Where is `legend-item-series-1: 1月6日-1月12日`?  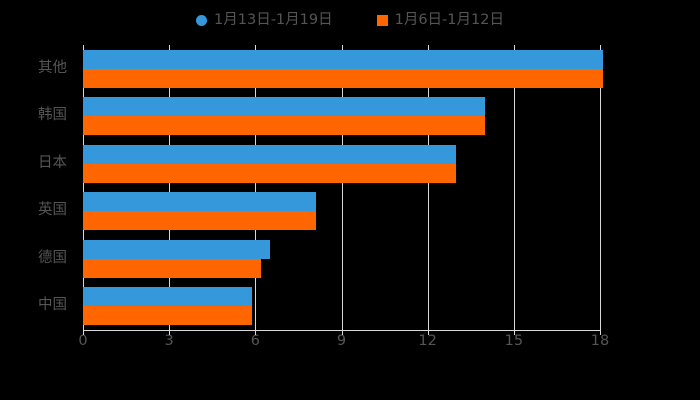 legend-item-series-1: 1月6日-1月12日 is located at coordinates (440, 19).